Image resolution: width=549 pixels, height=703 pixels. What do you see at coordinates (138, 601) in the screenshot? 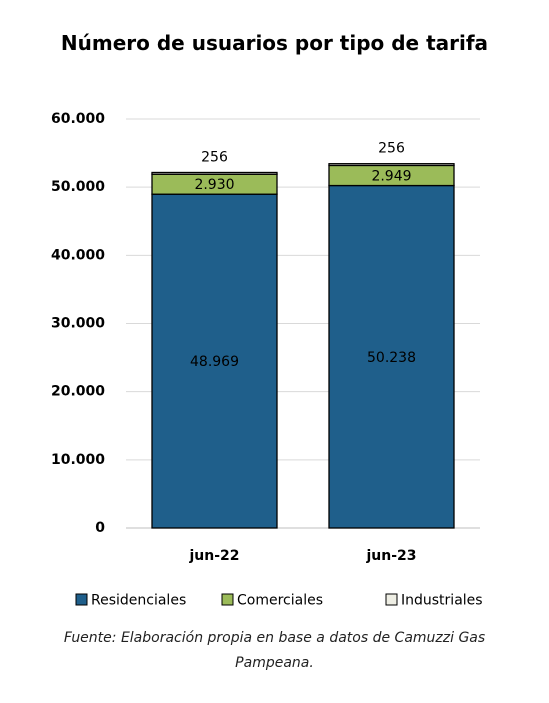
I see `legend-label: Residenciales` at bounding box center [138, 601].